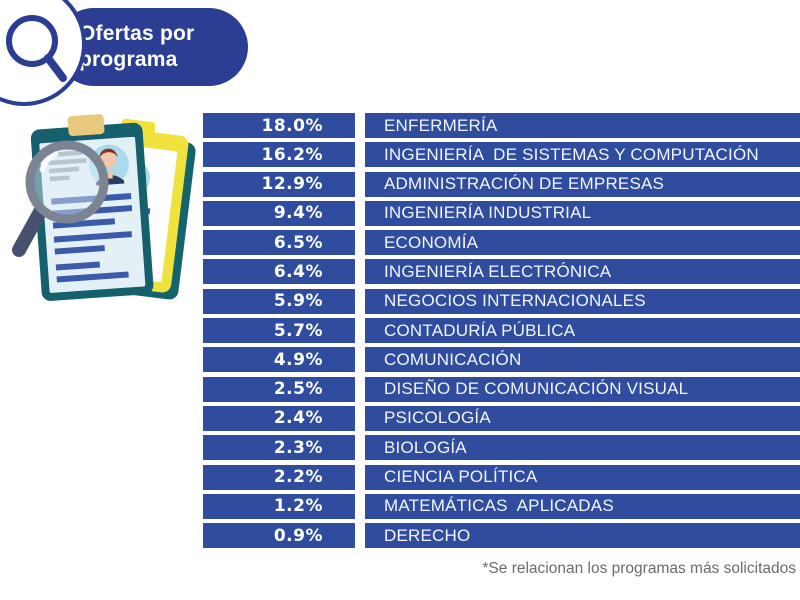 The width and height of the screenshot is (800, 600). I want to click on table-row: 2.5% DISEÑO DE COMUNICACIÓN VISUAL, so click(501, 389).